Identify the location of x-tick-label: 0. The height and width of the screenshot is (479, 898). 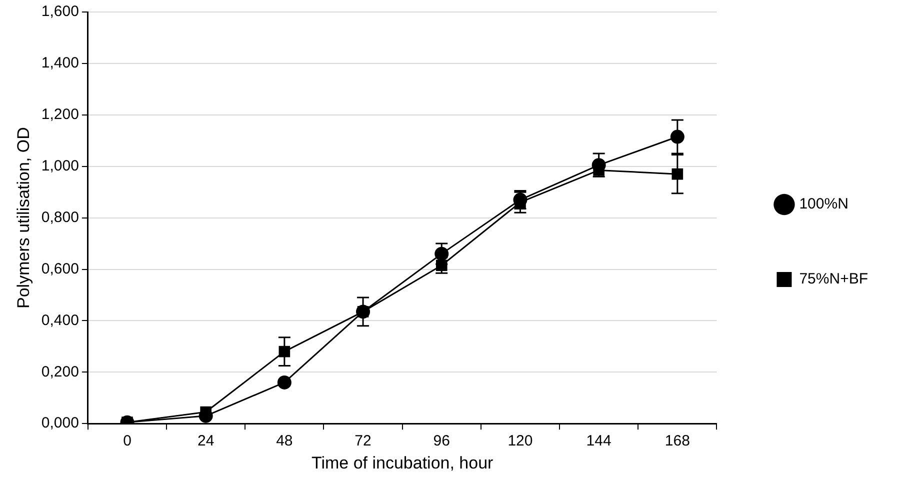
(127, 441).